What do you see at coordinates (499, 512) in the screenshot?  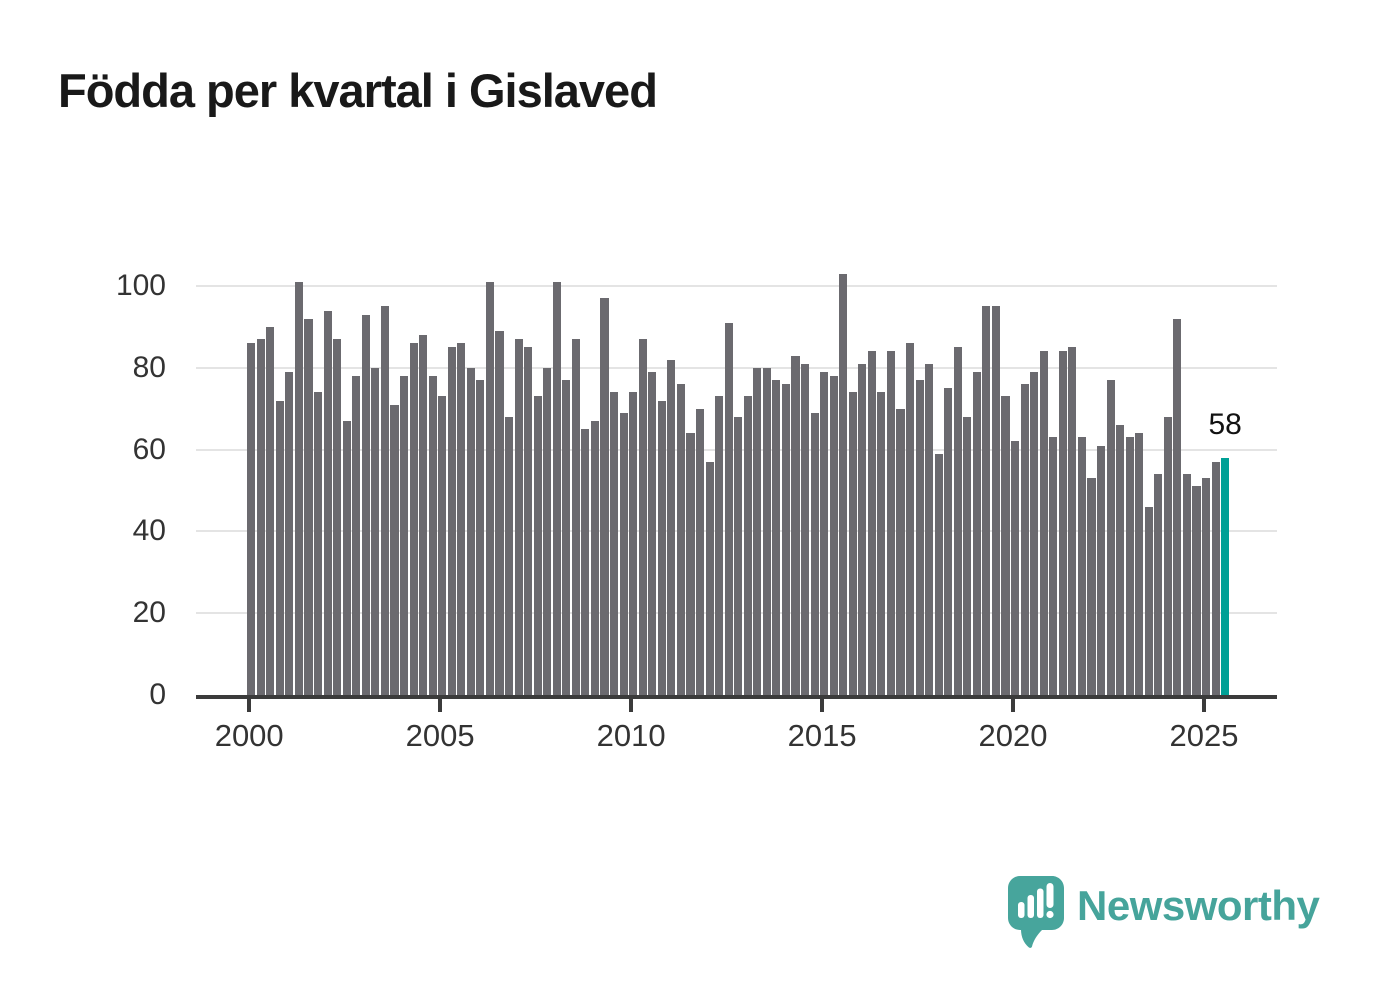 I see `bar-2006Q3` at bounding box center [499, 512].